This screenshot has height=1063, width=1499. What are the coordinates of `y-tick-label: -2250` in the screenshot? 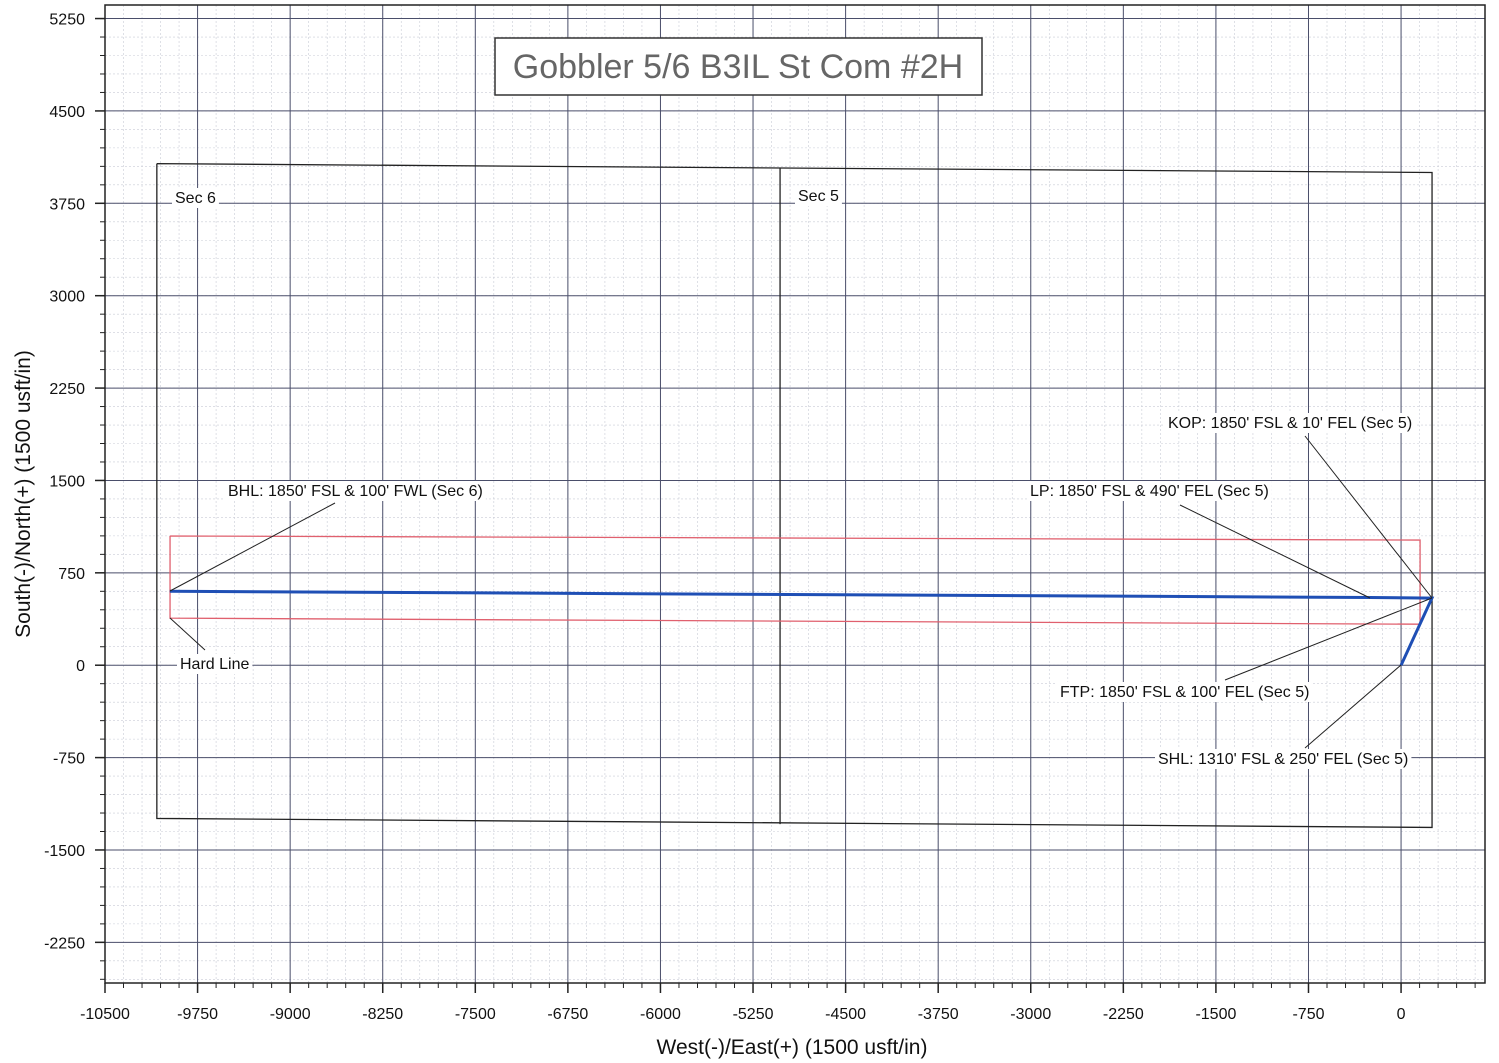 It's located at (64, 943).